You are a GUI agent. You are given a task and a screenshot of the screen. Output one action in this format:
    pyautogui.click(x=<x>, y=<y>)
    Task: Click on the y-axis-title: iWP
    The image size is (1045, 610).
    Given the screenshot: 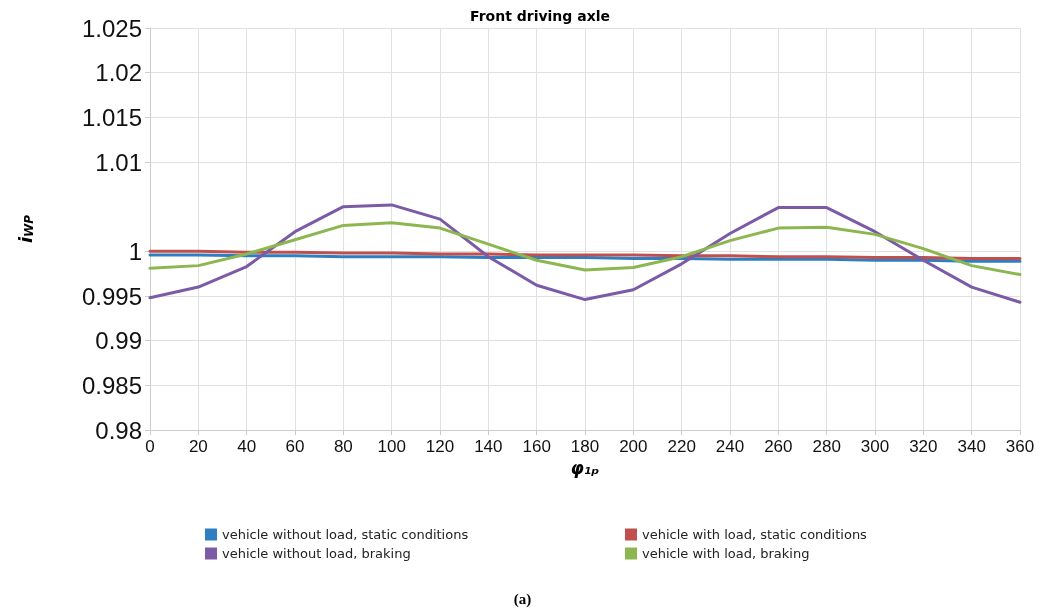 What is the action you would take?
    pyautogui.click(x=25, y=229)
    